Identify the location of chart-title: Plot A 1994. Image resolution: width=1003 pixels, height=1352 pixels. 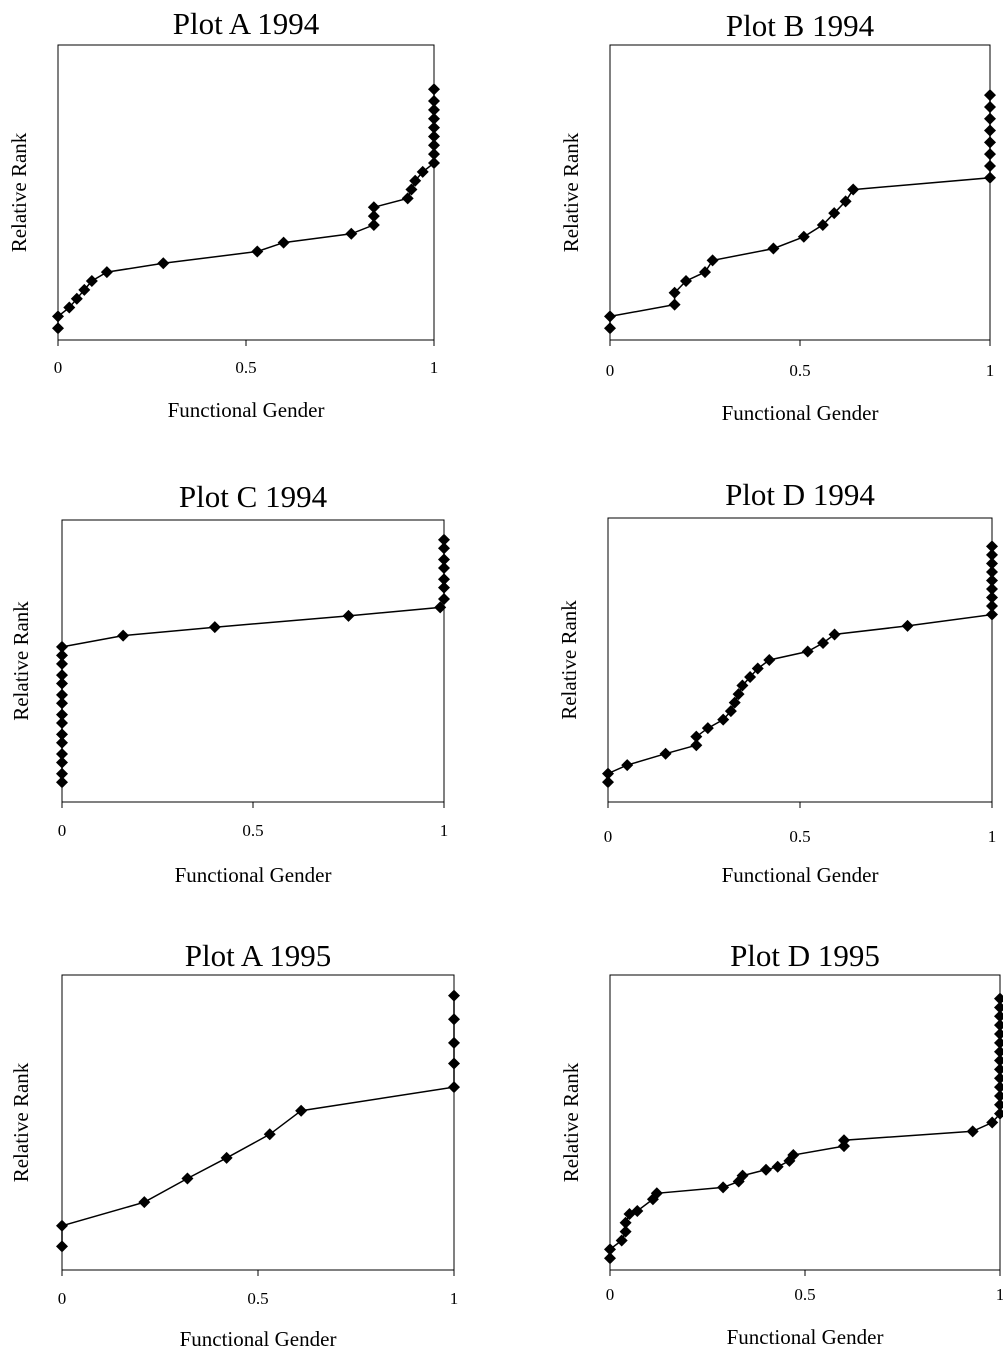
(246, 23).